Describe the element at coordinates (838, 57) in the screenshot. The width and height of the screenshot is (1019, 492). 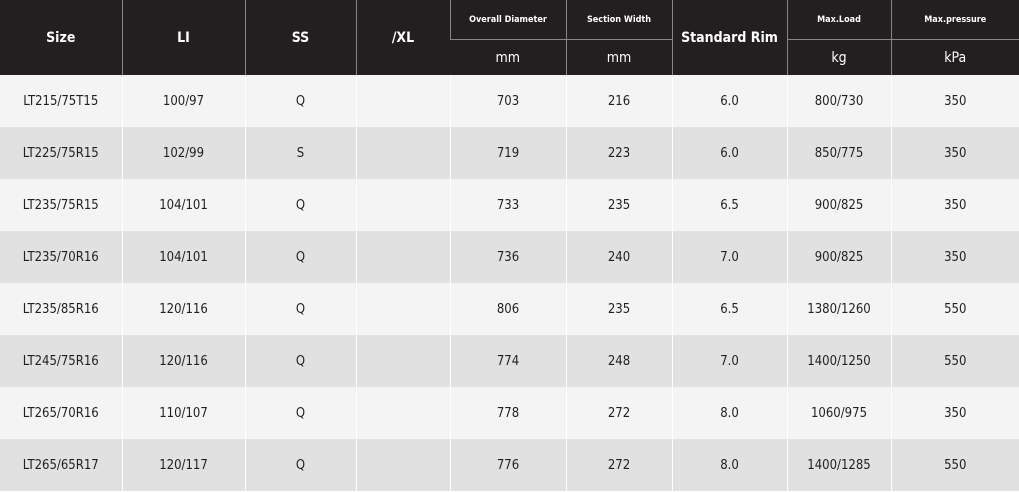
I see `unit-cell: kg` at that location.